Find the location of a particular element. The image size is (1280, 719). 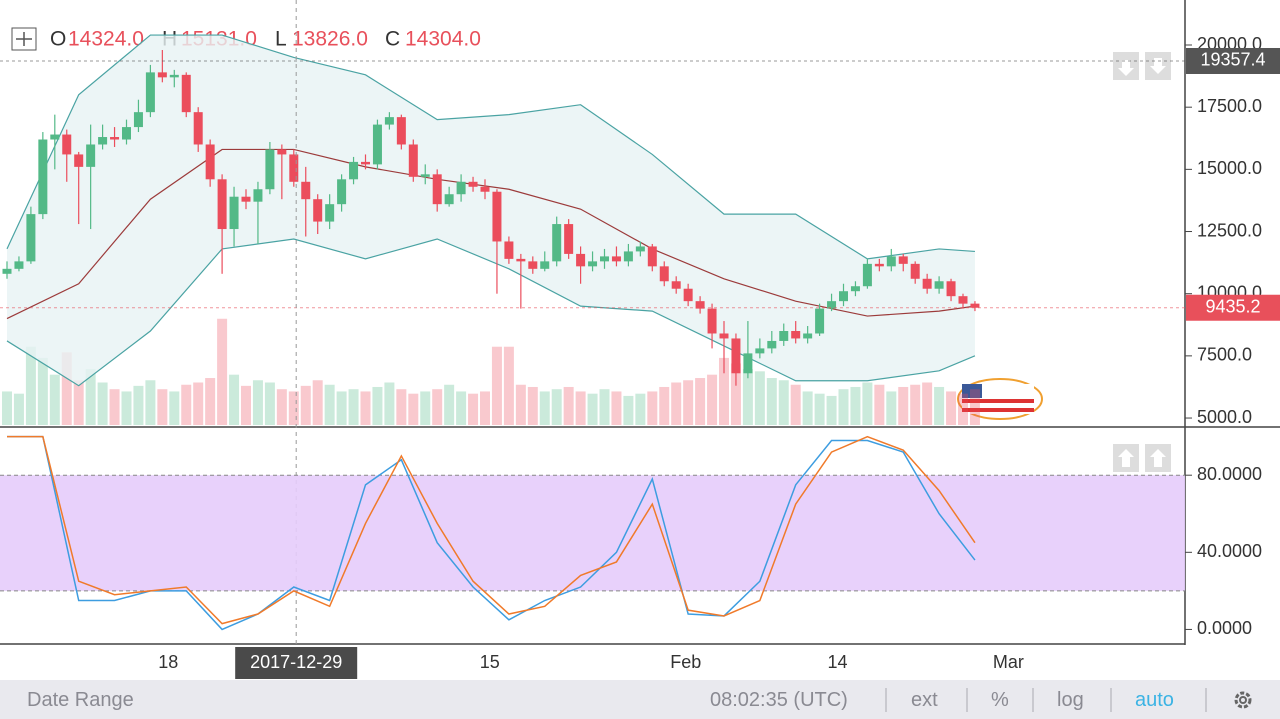

ohlc-value: 13826.0 is located at coordinates (330, 39).